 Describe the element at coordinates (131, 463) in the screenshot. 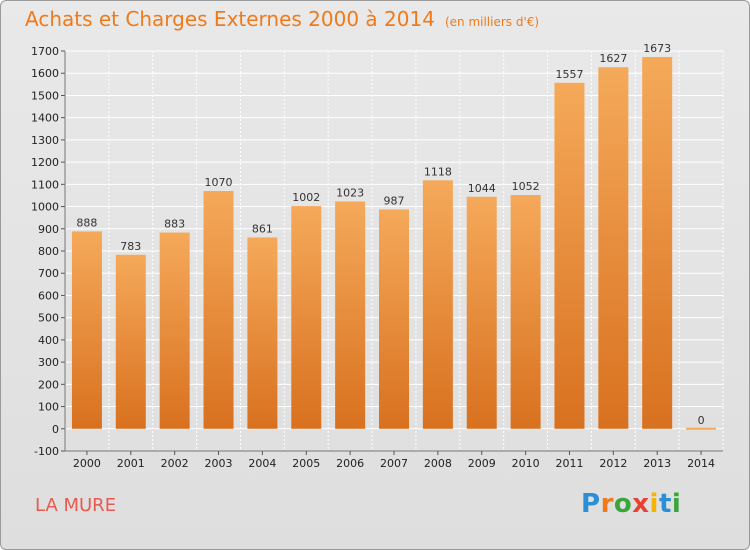

I see `x-tick-label: 2001` at that location.